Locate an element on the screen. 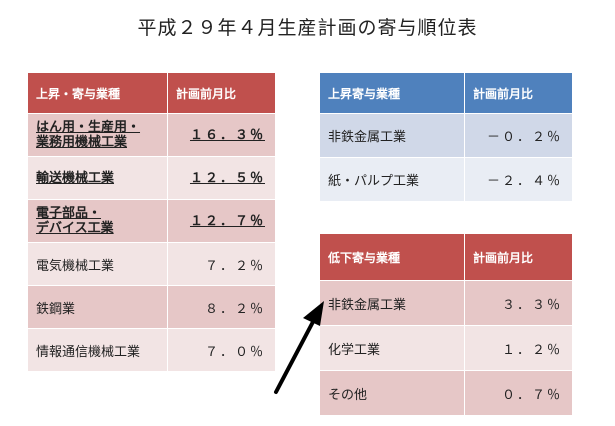  table-row: 紙・パルプ工業 －２．４％ is located at coordinates (446, 179).